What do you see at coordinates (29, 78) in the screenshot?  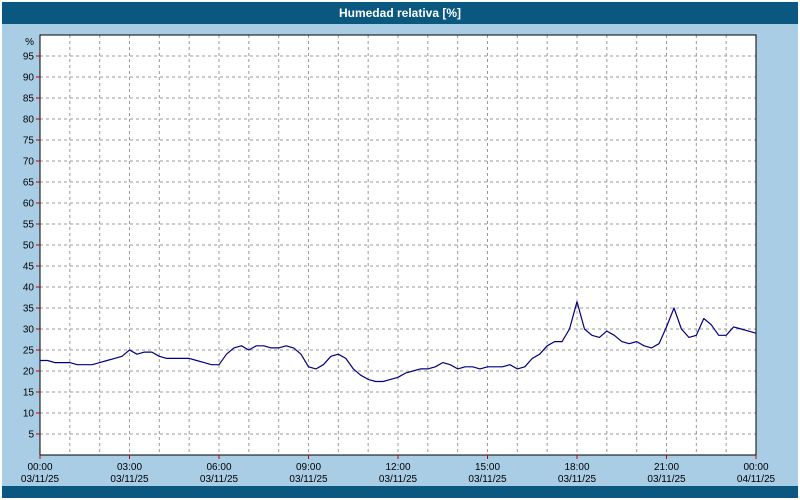 I see `svg-text: 90` at bounding box center [29, 78].